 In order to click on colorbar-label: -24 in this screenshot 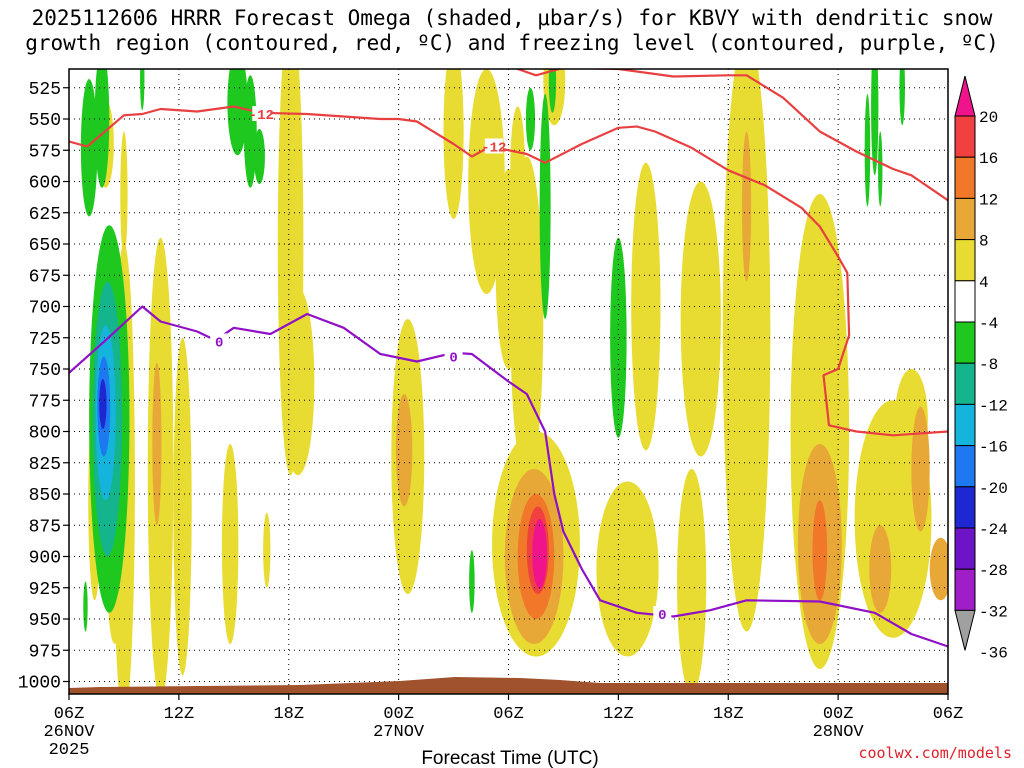, I will do `click(993, 530)`.